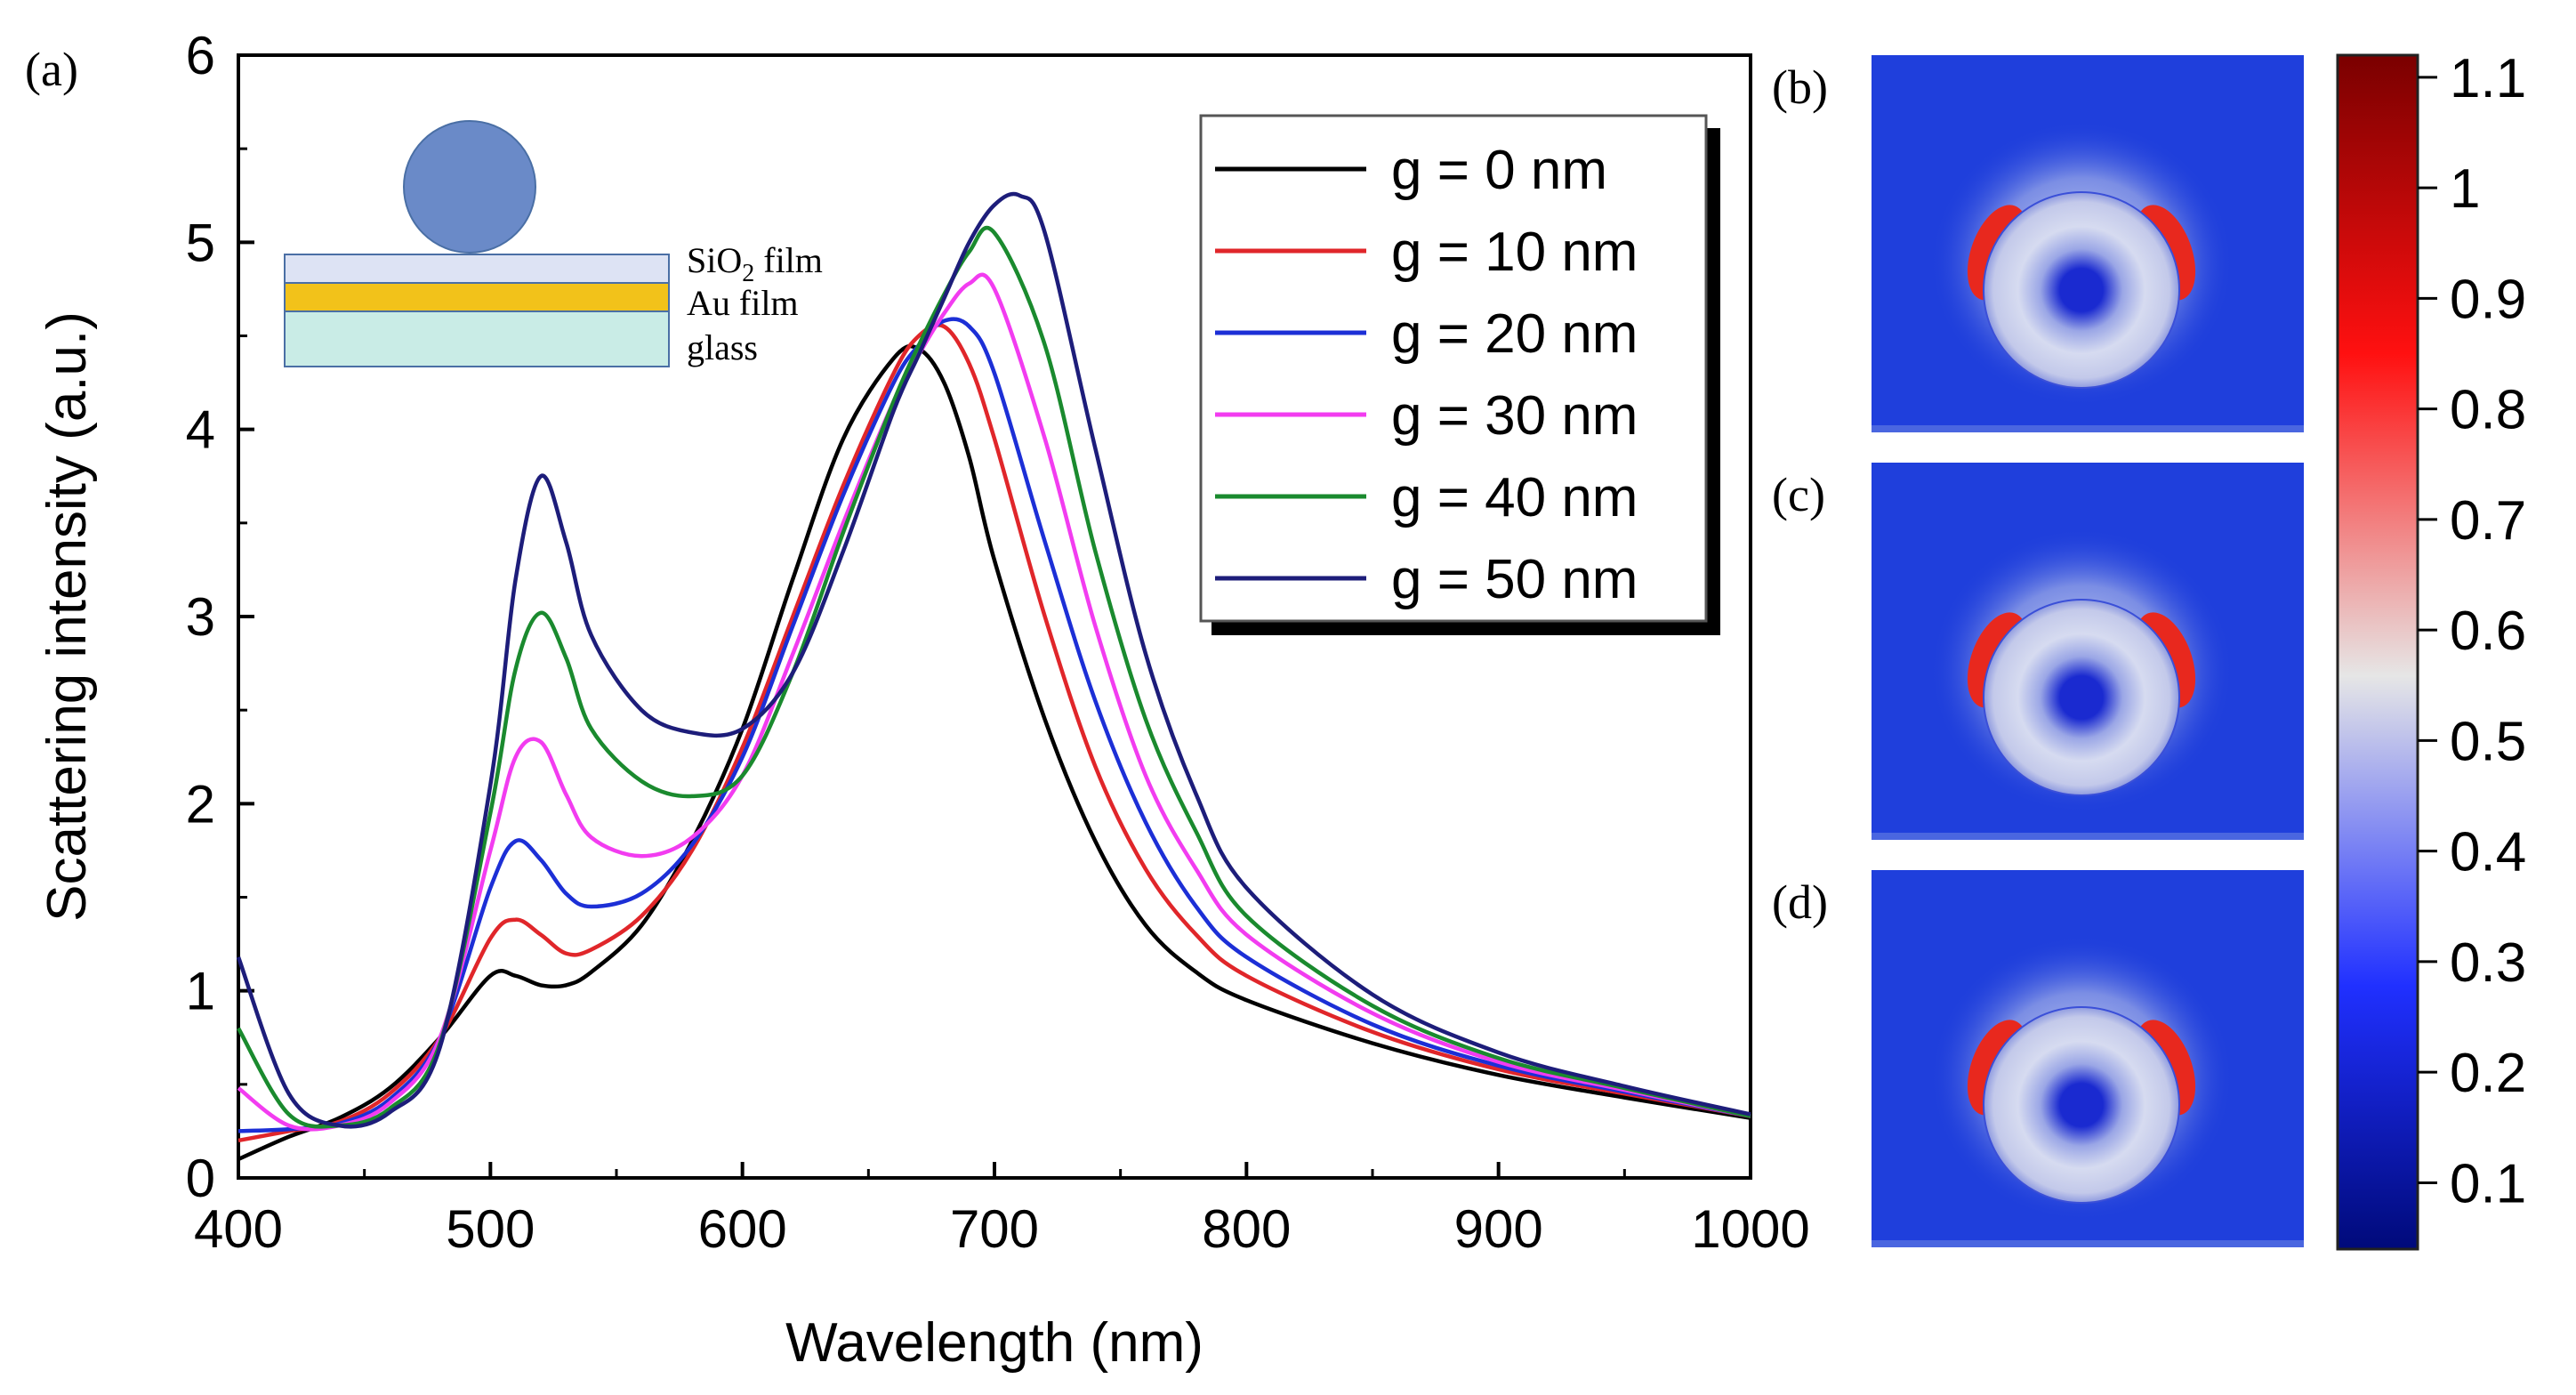 The image size is (2576, 1395). Describe the element at coordinates (2488, 963) in the screenshot. I see `colorbar-tick-label: 0.3` at that location.